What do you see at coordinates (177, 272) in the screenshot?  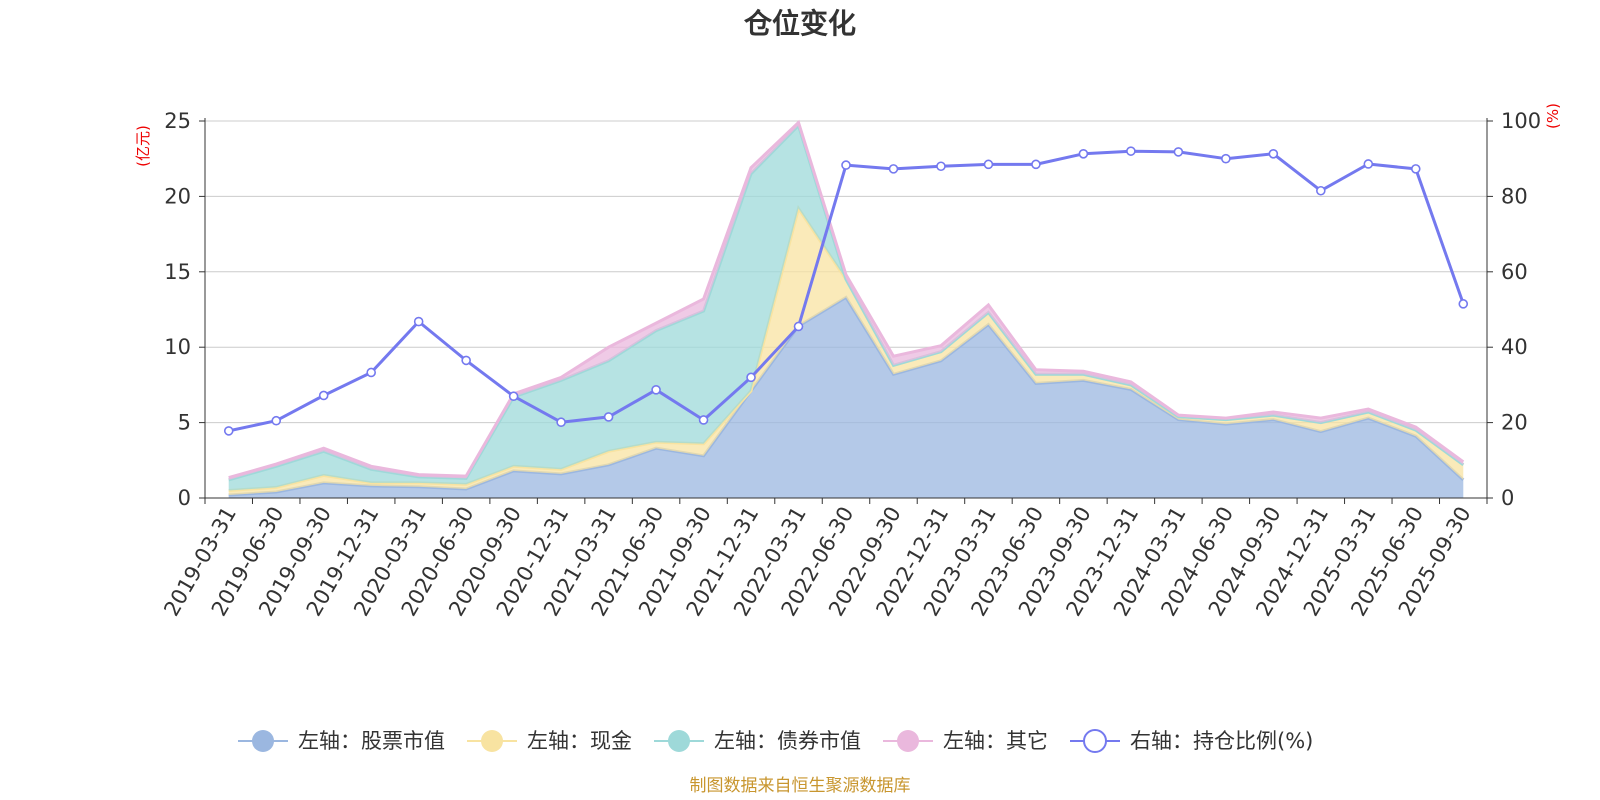 I see `left-tick-label: 15` at bounding box center [177, 272].